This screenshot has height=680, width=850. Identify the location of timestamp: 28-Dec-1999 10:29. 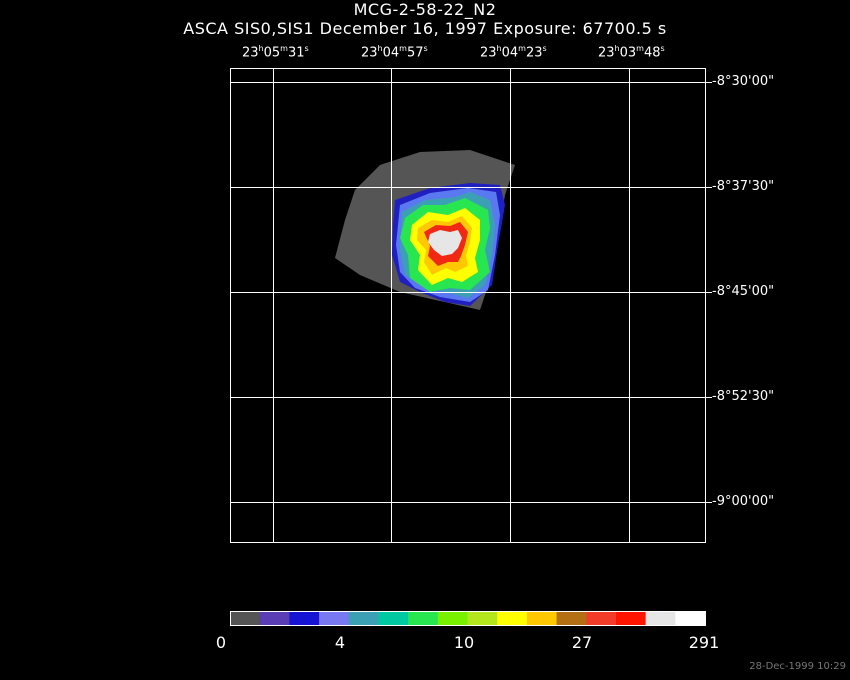
(797, 666).